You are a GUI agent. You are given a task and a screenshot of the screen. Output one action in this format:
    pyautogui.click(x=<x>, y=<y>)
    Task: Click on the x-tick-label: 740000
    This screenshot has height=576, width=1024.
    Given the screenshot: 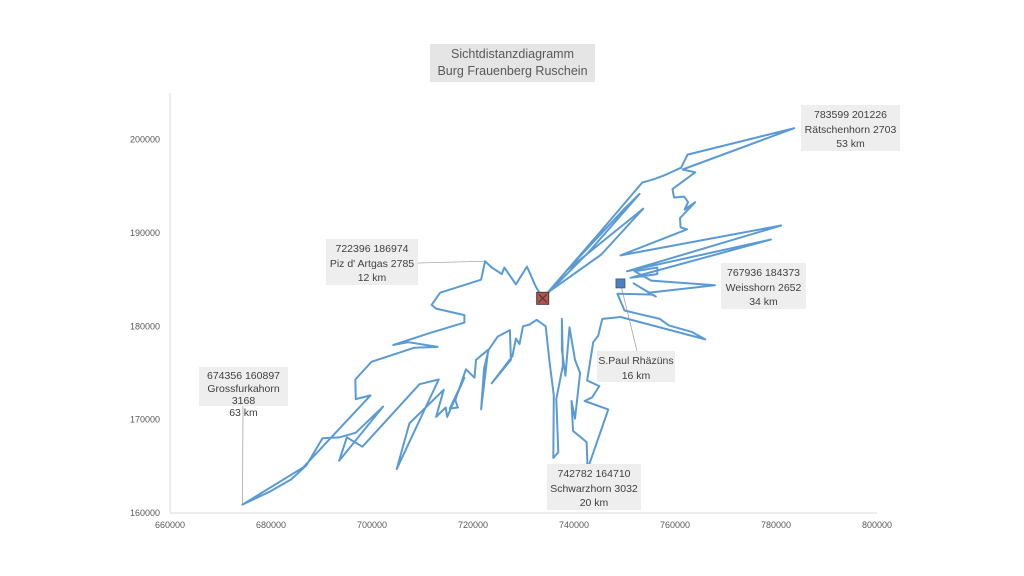 What is the action you would take?
    pyautogui.click(x=574, y=525)
    